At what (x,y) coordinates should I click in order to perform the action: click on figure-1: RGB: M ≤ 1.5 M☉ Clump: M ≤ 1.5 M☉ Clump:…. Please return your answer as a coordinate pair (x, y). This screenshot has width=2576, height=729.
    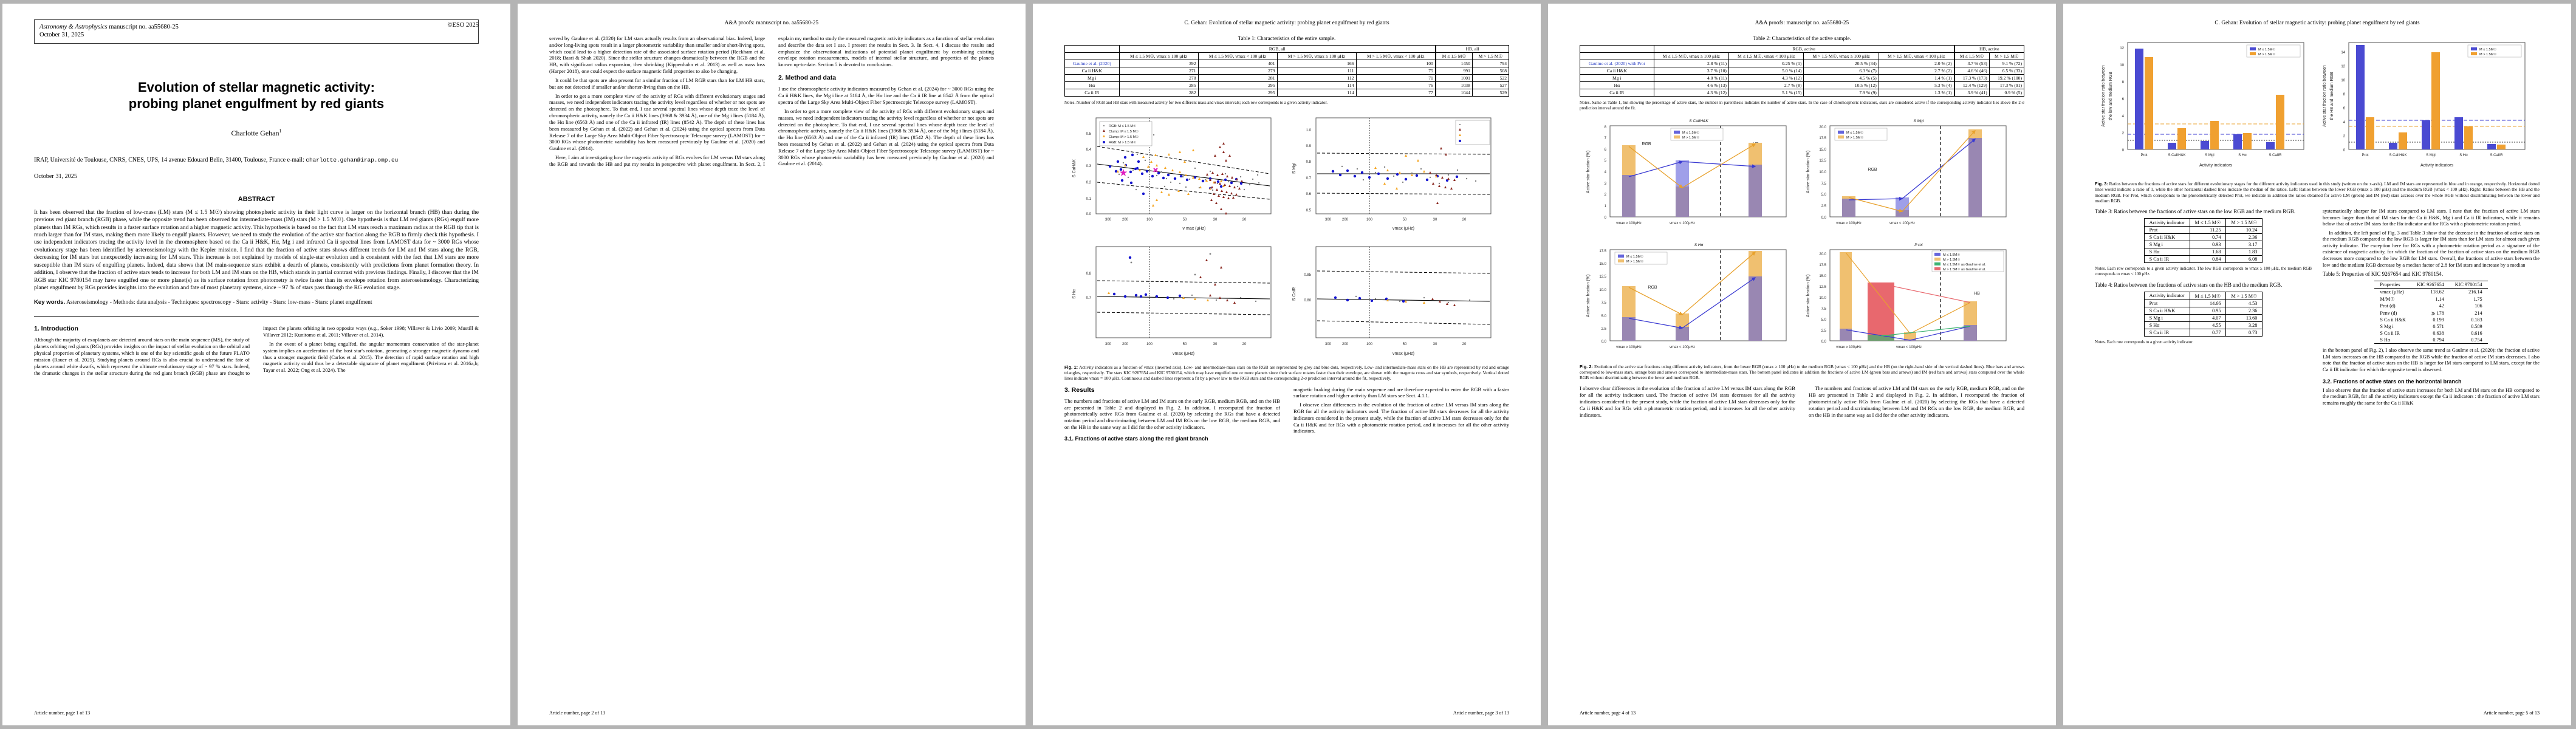
    Looking at the image, I should click on (1286, 246).